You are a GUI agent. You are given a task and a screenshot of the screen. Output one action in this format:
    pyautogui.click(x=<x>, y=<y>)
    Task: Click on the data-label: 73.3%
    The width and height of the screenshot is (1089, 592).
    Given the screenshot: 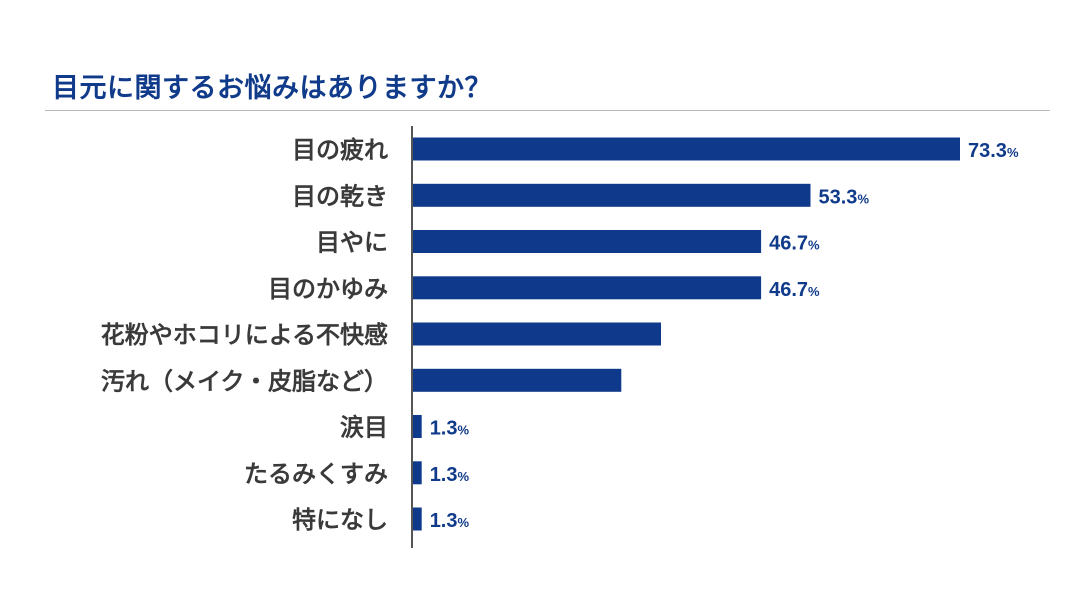 What is the action you would take?
    pyautogui.click(x=993, y=151)
    